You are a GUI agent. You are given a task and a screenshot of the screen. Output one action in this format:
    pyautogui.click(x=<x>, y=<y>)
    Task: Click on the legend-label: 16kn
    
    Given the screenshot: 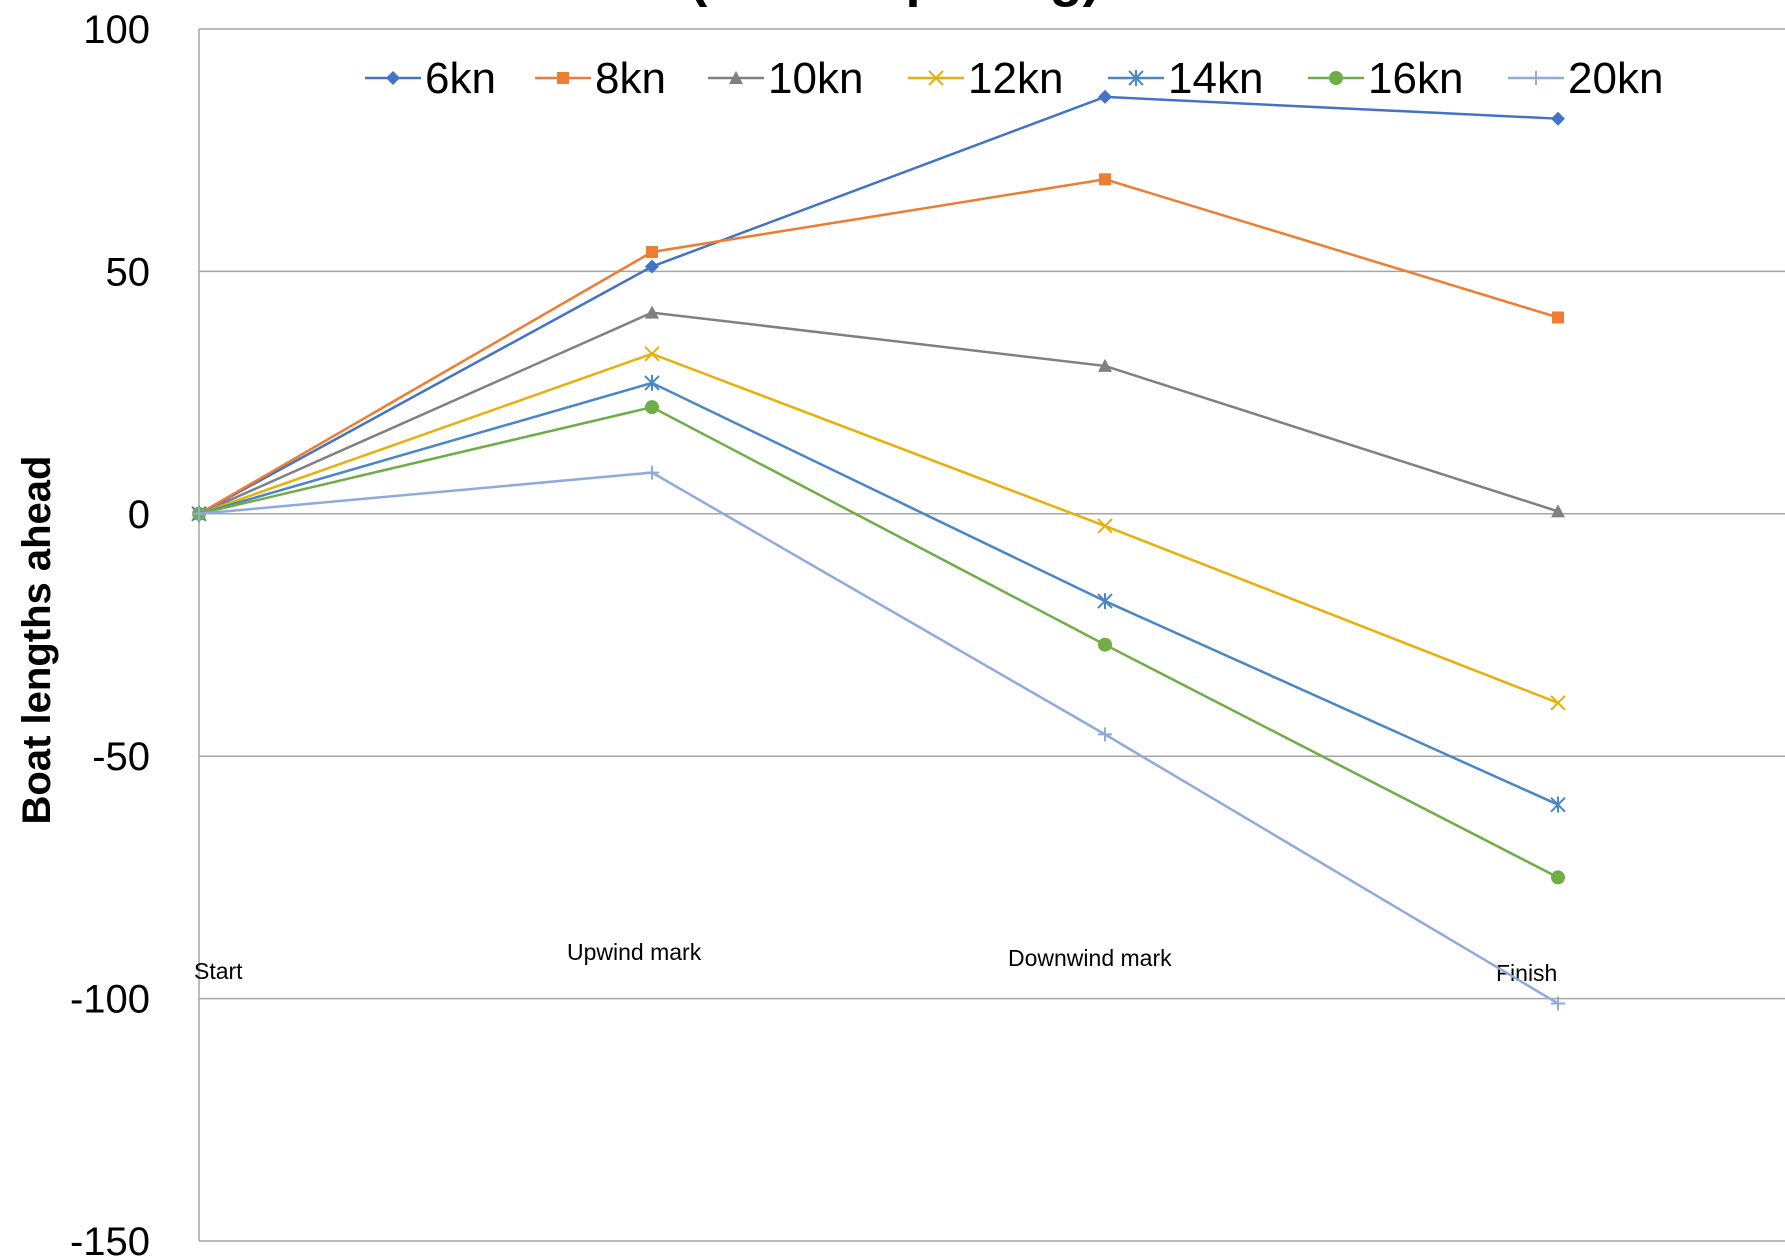 What is the action you would take?
    pyautogui.click(x=1415, y=78)
    